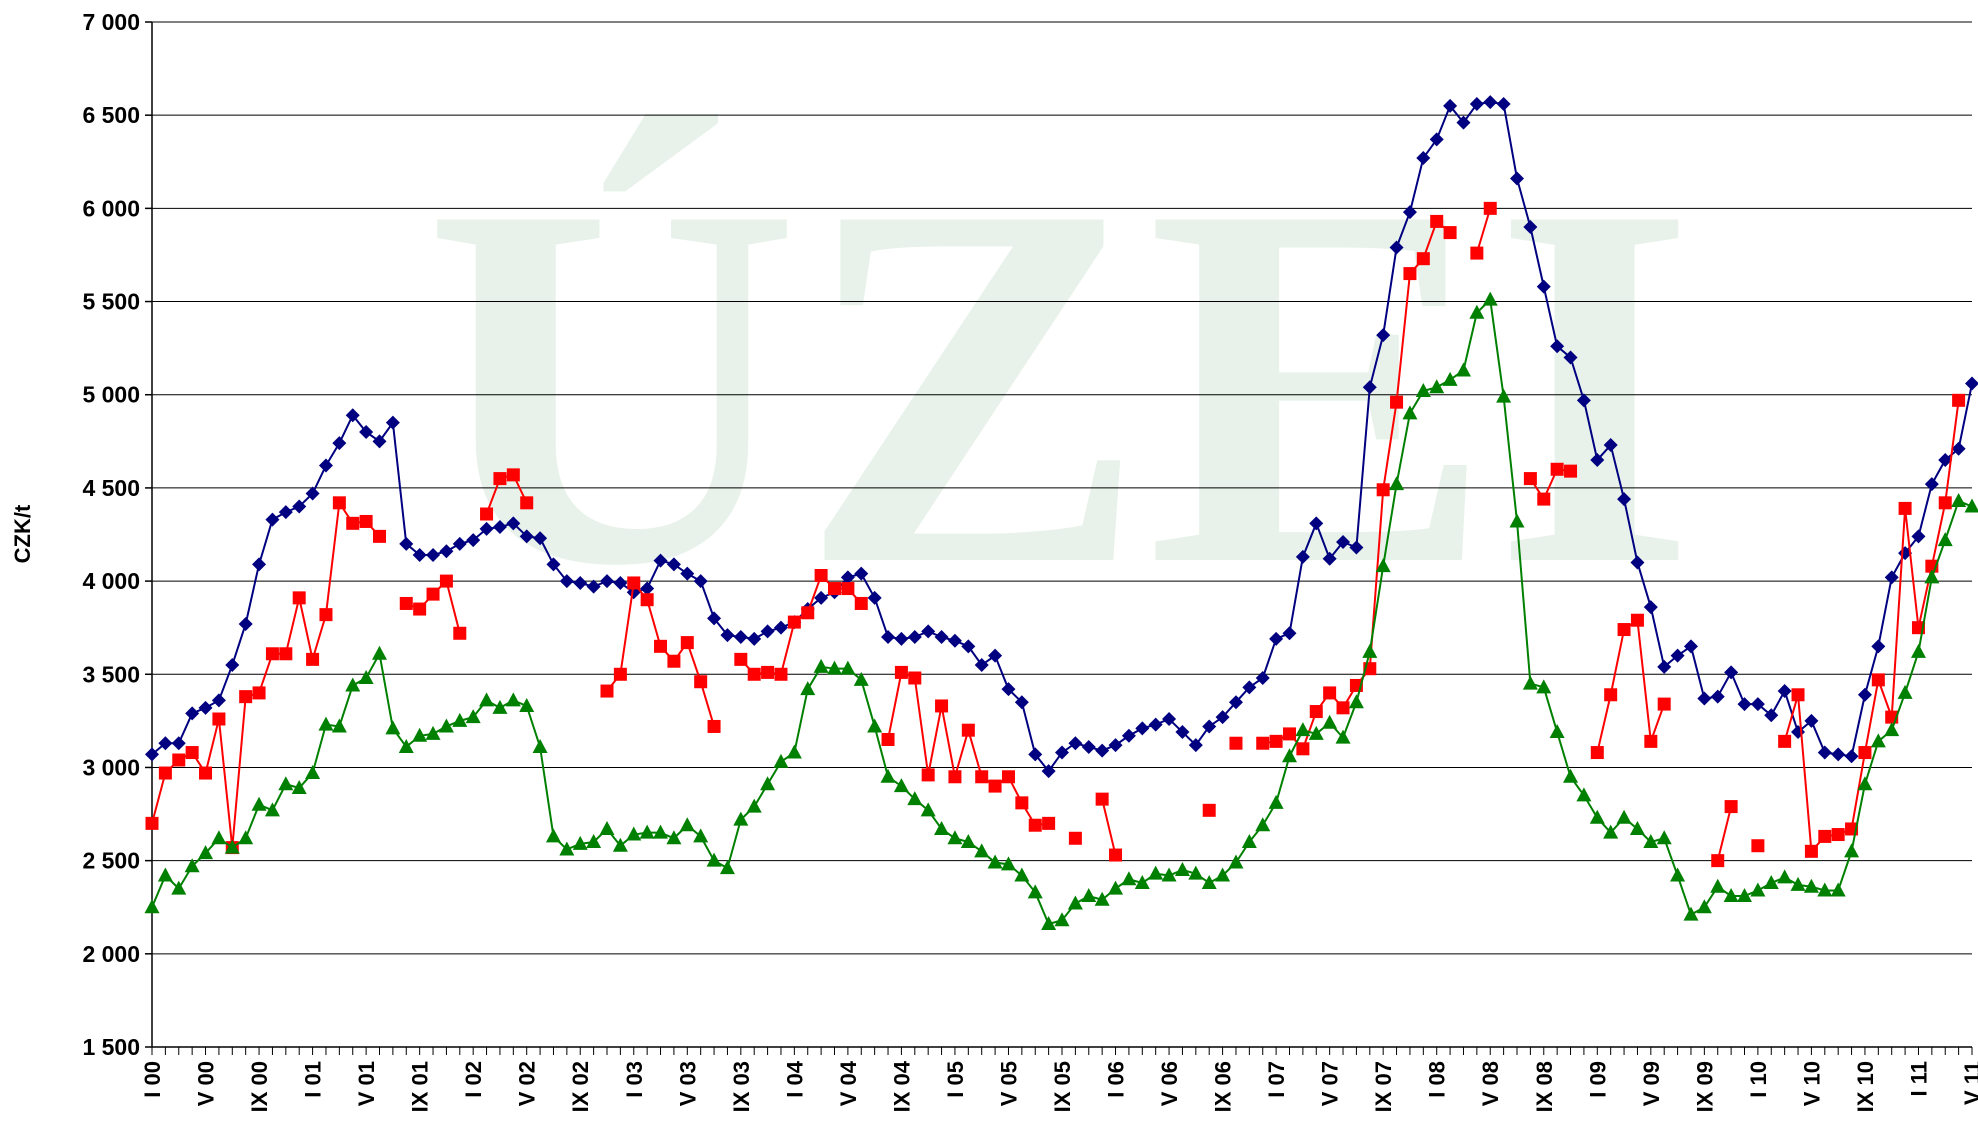 The height and width of the screenshot is (1144, 1978). Describe the element at coordinates (1597, 1079) in the screenshot. I see `x-tick-label: I 09` at that location.